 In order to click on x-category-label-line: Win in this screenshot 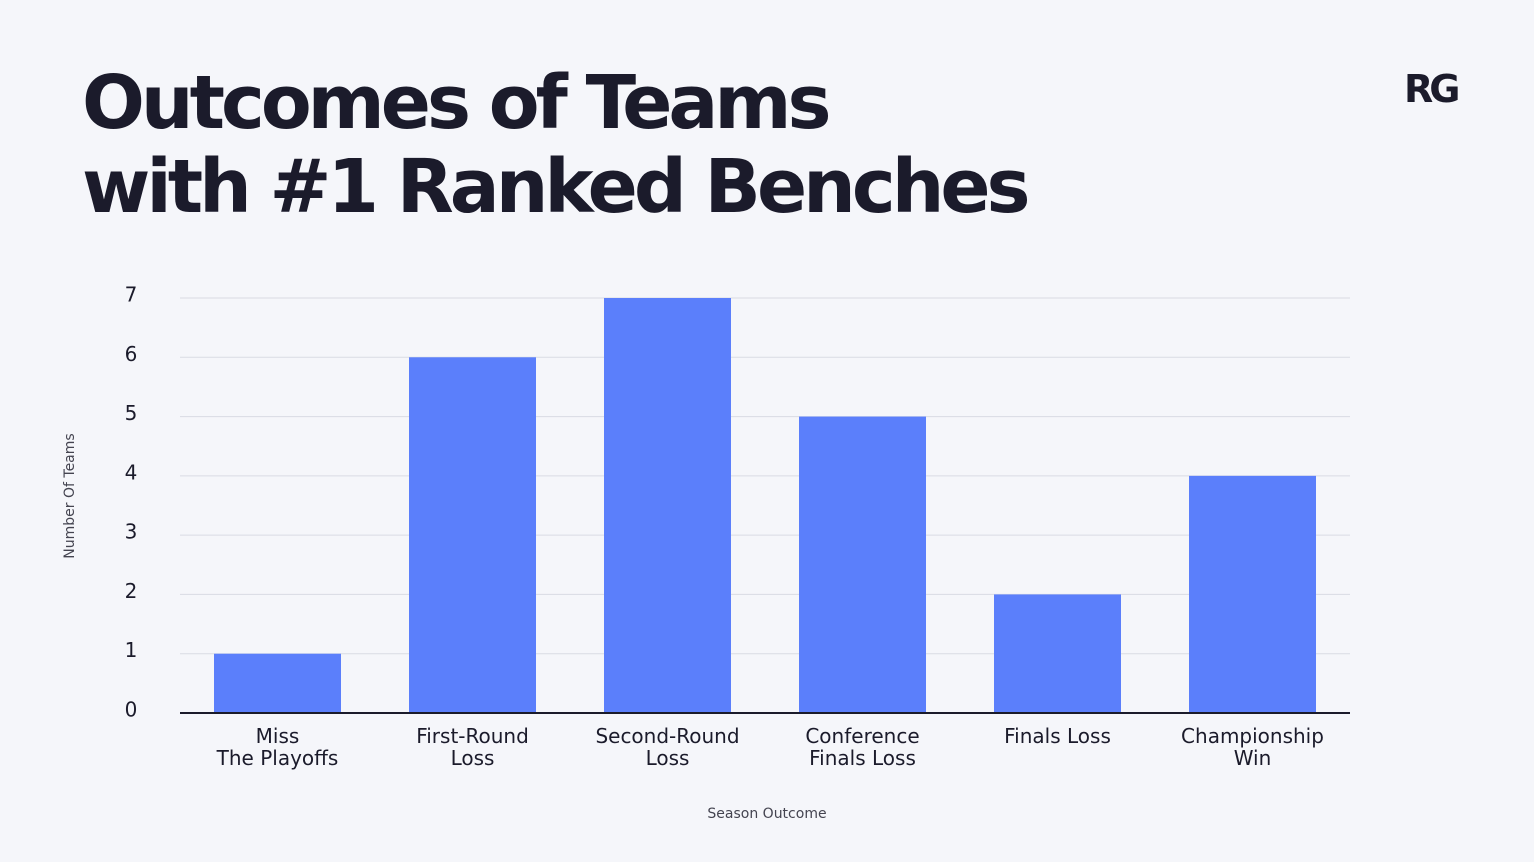, I will do `click(1253, 758)`.